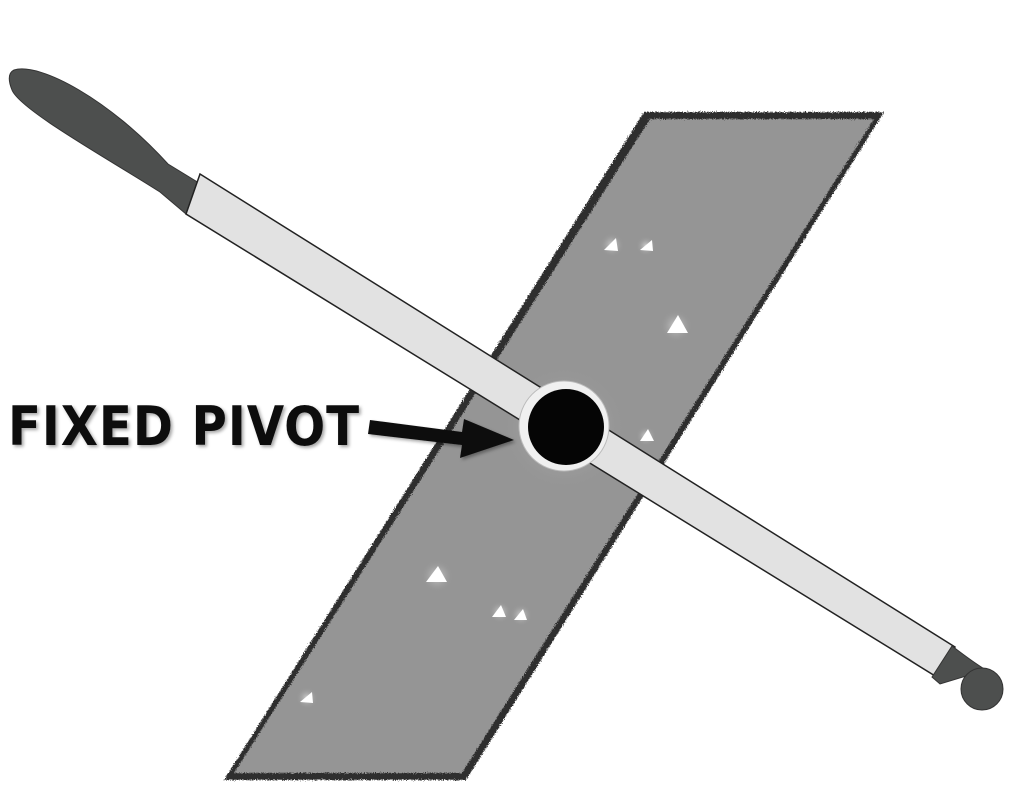 The width and height of the screenshot is (1024, 789). Describe the element at coordinates (441, 438) in the screenshot. I see `pivot-arrow` at that location.